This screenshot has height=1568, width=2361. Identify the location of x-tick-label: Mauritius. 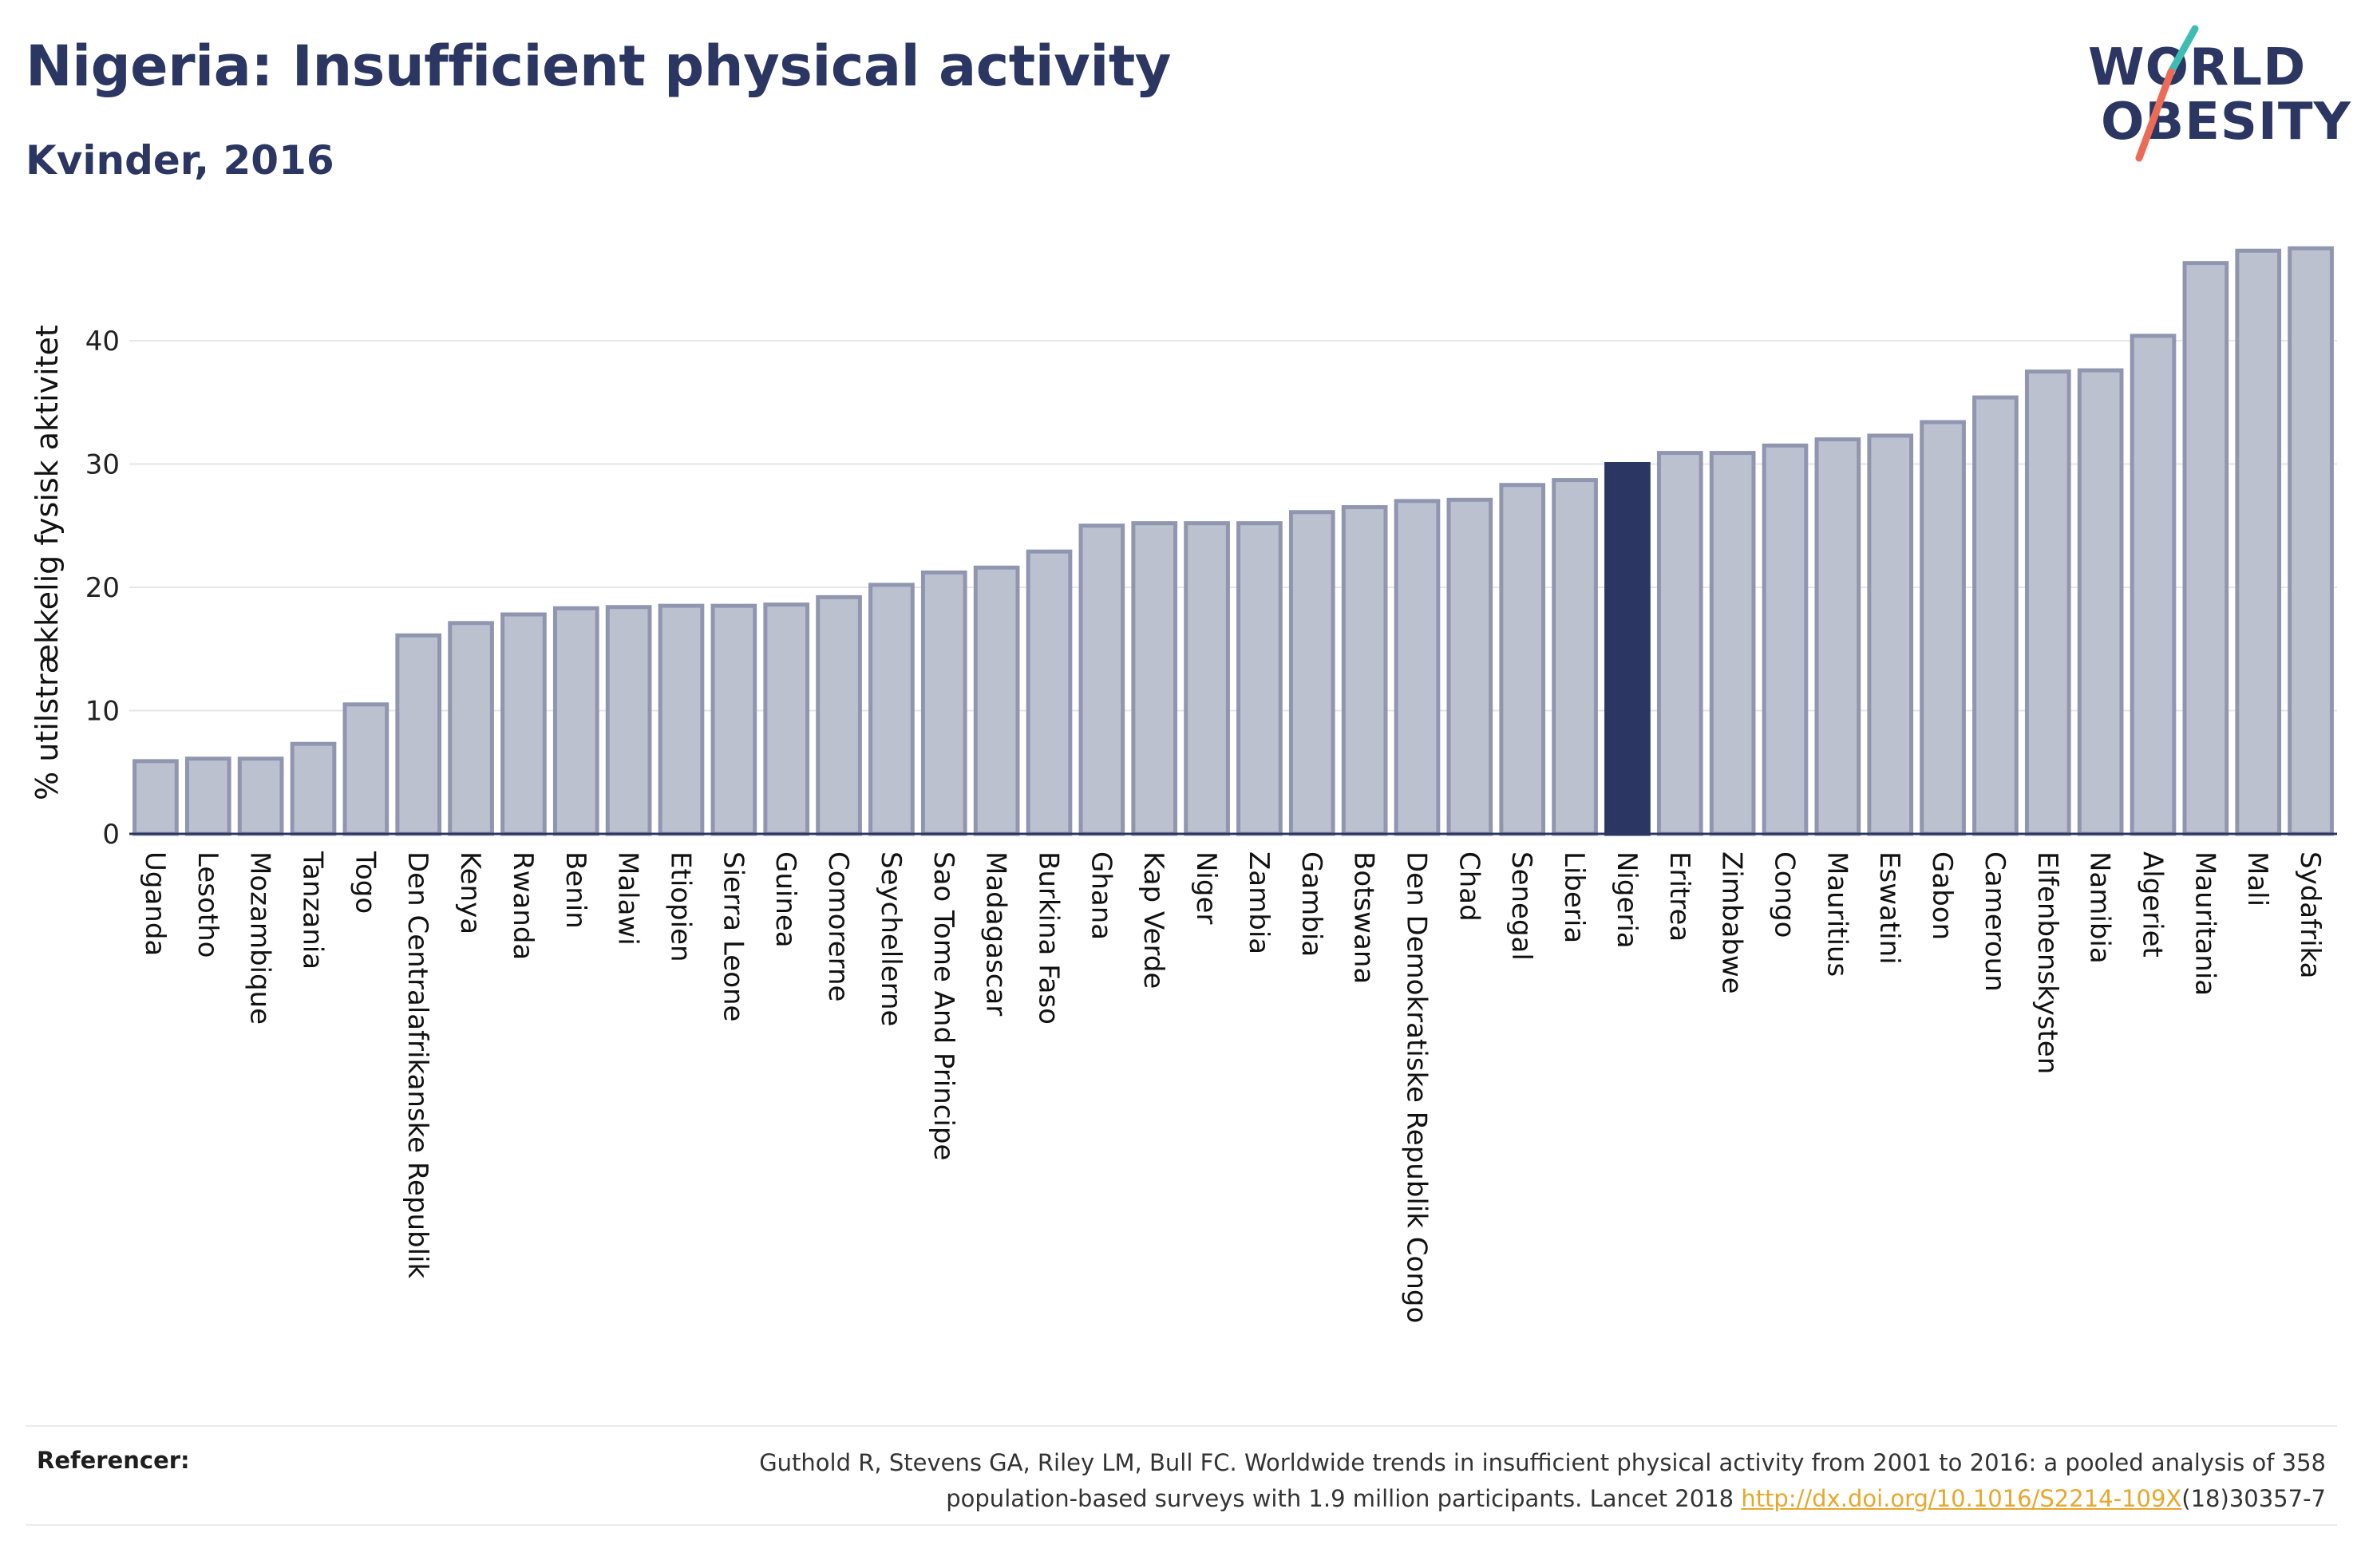
(1837, 914).